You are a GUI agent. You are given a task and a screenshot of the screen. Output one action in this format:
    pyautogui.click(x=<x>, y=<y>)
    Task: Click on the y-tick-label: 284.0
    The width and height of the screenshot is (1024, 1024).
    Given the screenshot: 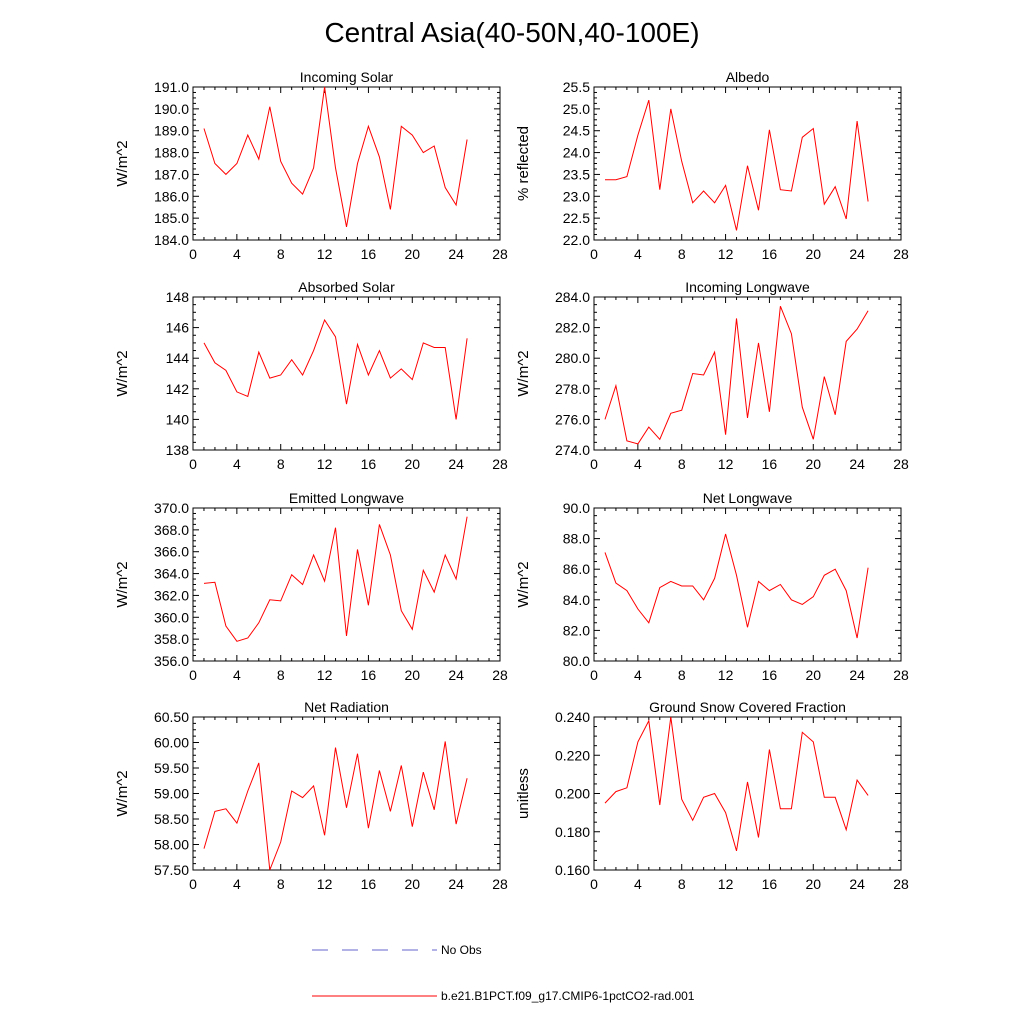 What is the action you would take?
    pyautogui.click(x=572, y=297)
    